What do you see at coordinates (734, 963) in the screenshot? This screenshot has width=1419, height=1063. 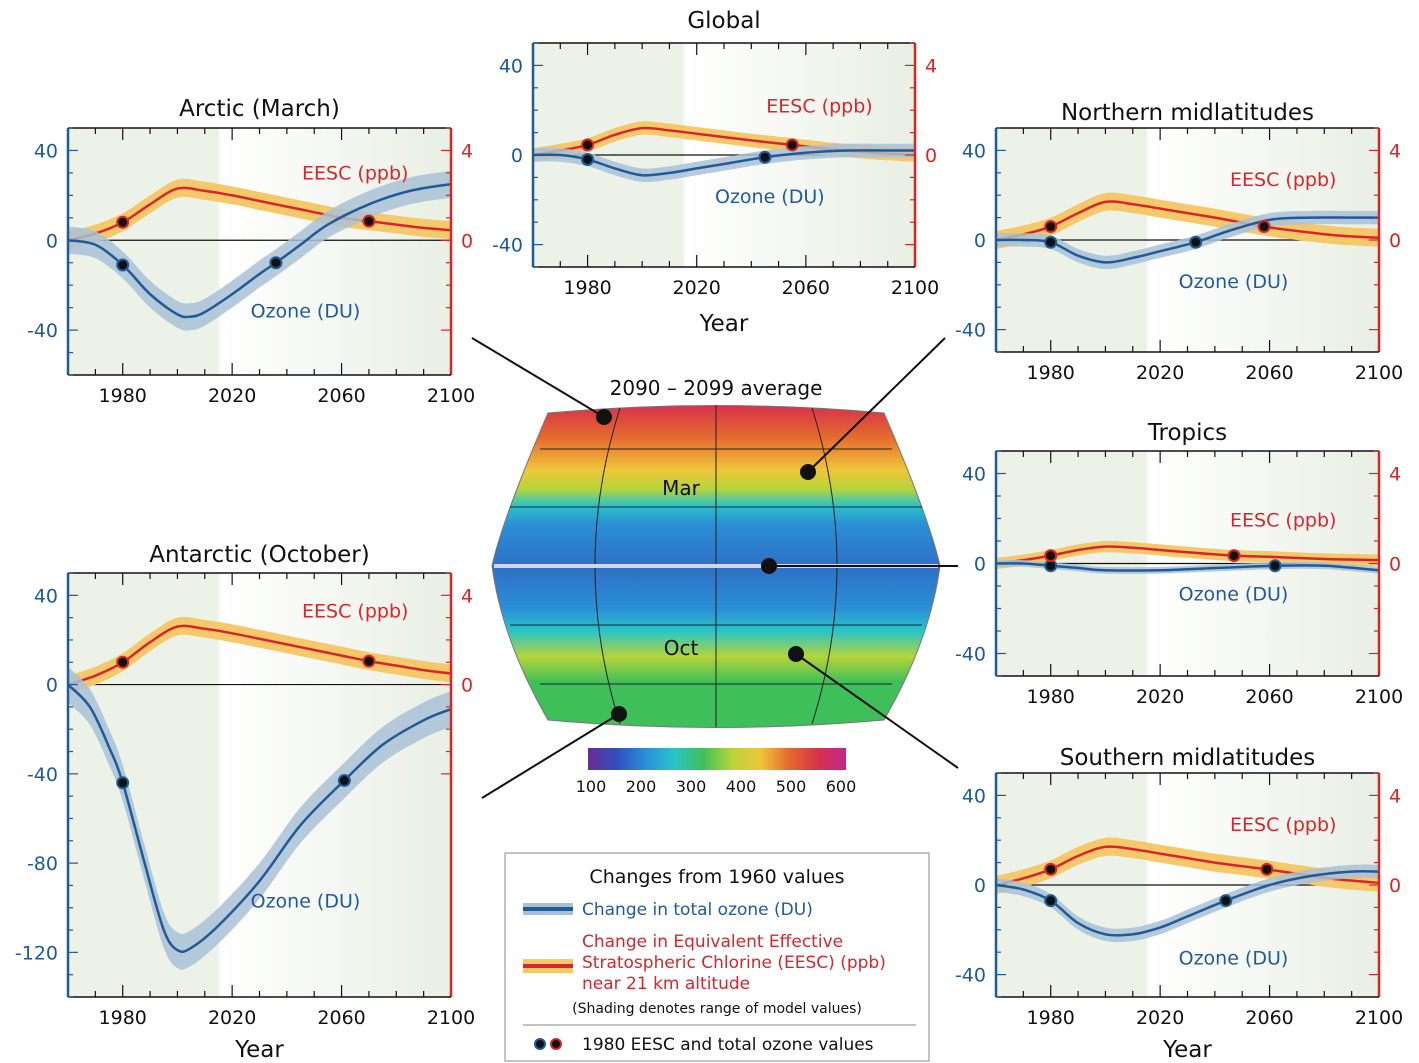 I see `legend-eesc-line2: Stratospheric Chlorine (EESC) (ppb)` at bounding box center [734, 963].